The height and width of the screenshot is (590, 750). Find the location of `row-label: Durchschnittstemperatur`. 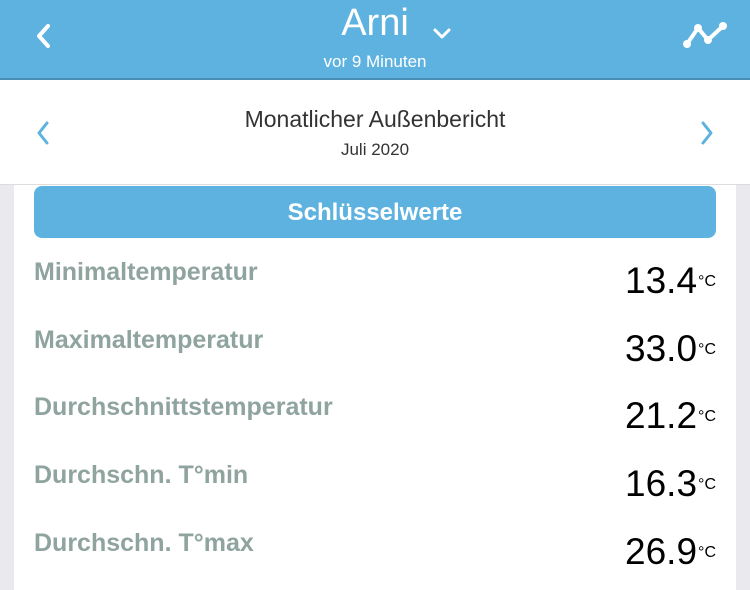

row-label: Durchschnittstemperatur is located at coordinates (183, 407).